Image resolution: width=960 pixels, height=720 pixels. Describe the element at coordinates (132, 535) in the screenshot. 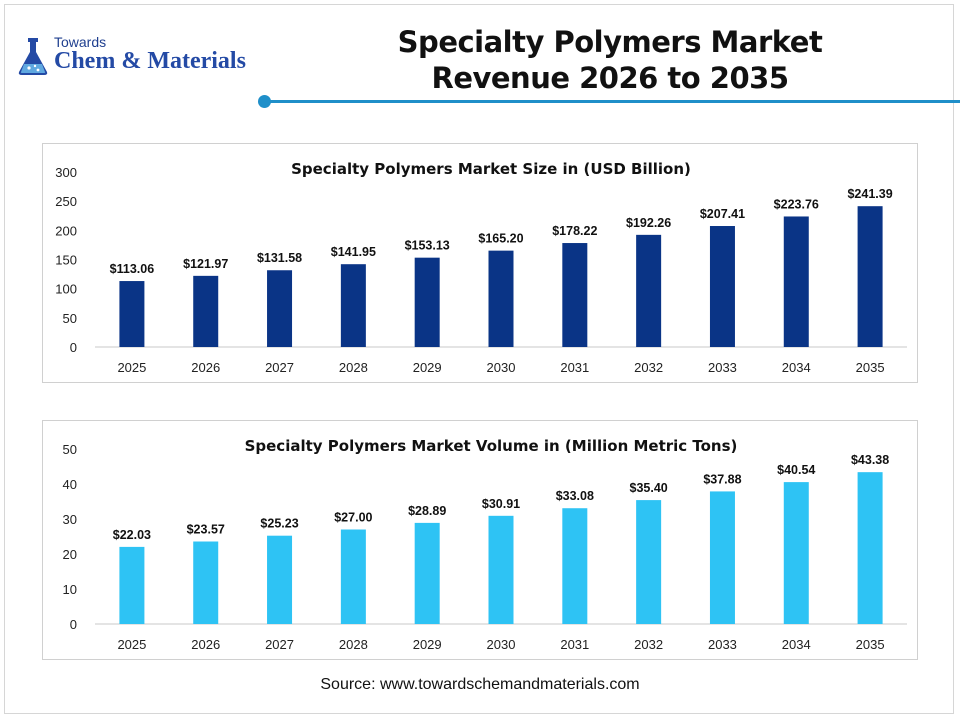

I see `data-label-2025: $22.03` at that location.